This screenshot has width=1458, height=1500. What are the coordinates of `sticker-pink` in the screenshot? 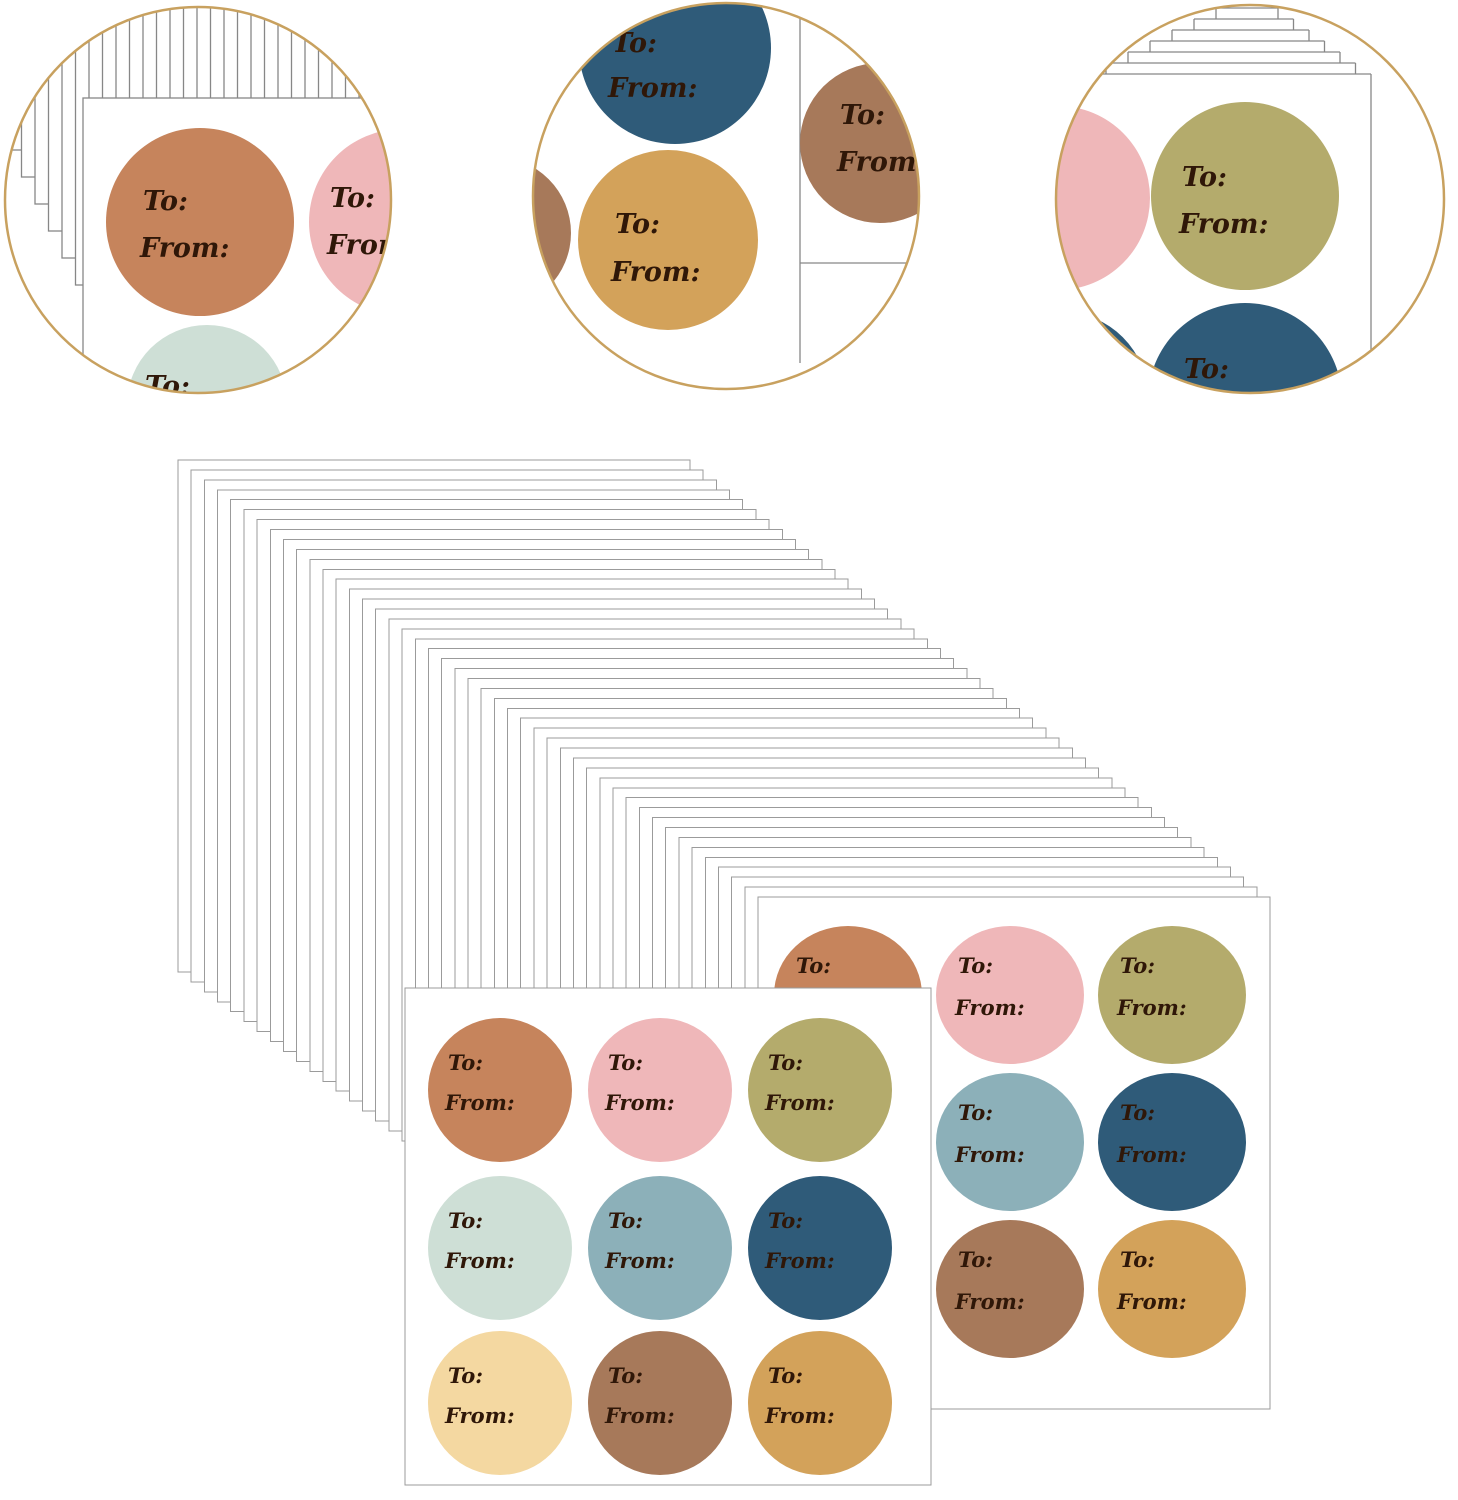 It's located at (1103, 198).